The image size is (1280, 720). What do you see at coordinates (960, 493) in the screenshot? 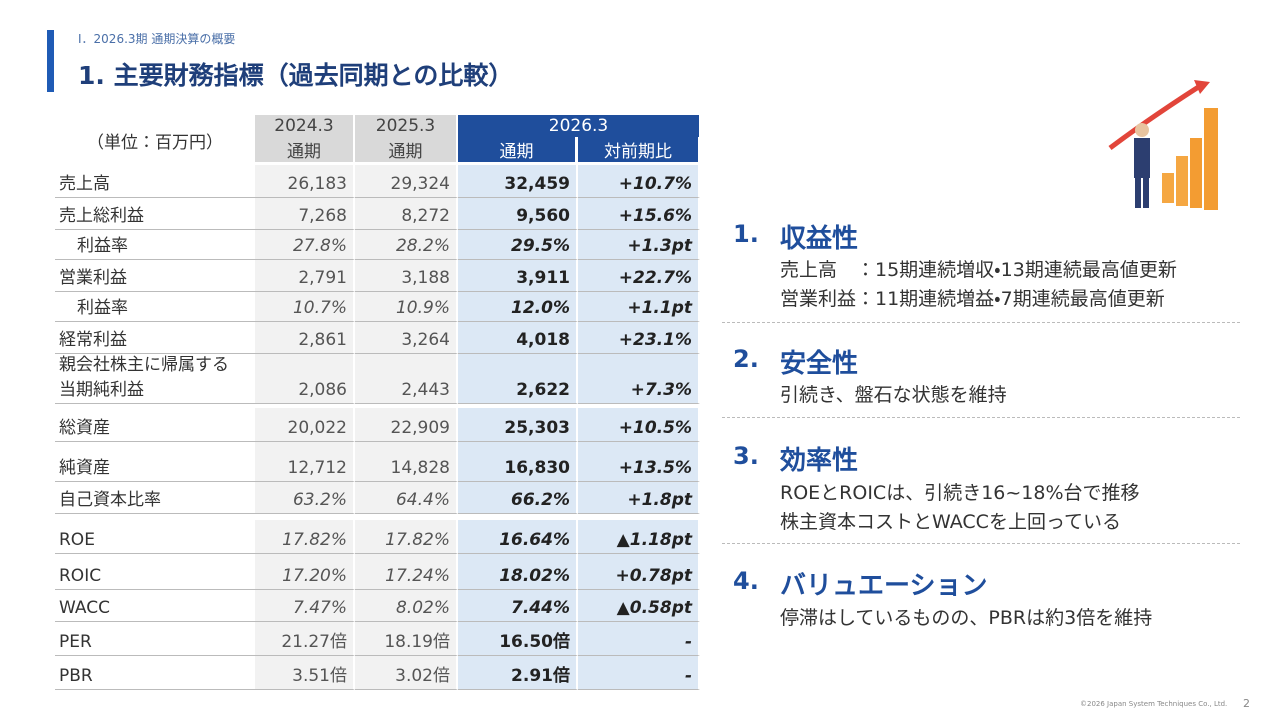
I see `section-text: ROEとROICは、引続き16~18%台で推移` at bounding box center [960, 493].